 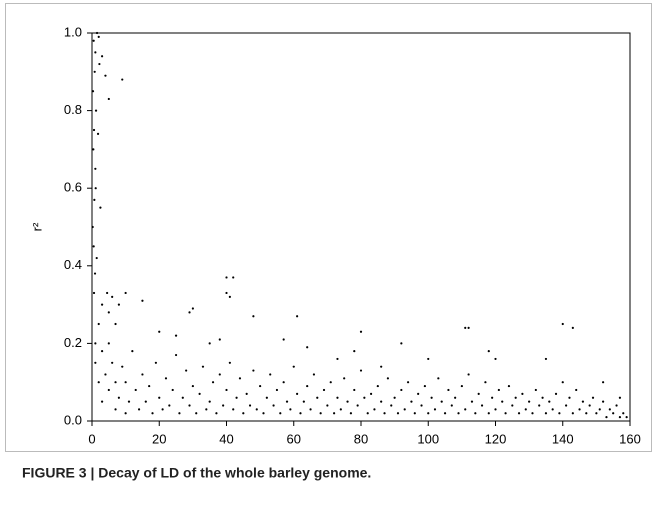 I want to click on x-tick-label: 40, so click(x=226, y=438).